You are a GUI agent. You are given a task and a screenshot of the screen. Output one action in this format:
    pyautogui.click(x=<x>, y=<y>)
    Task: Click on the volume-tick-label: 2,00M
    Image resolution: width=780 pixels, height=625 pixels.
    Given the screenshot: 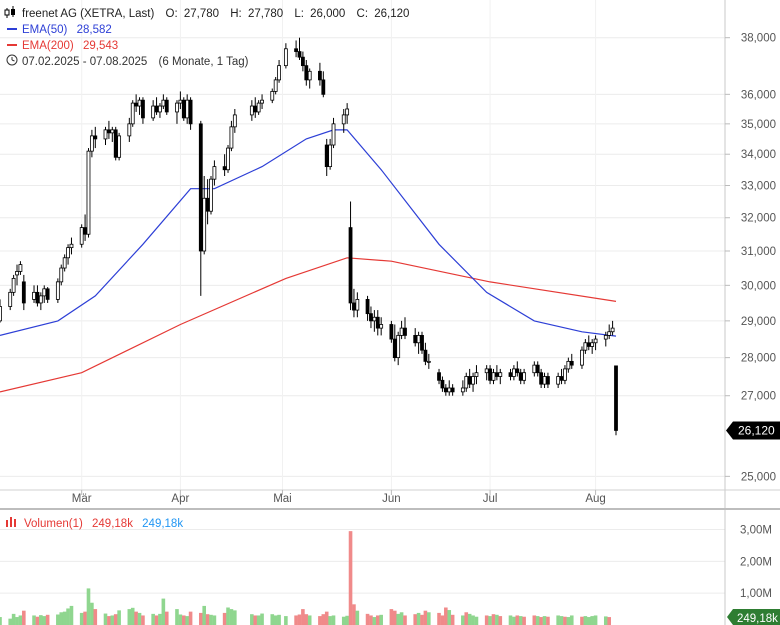 What is the action you would take?
    pyautogui.click(x=756, y=562)
    